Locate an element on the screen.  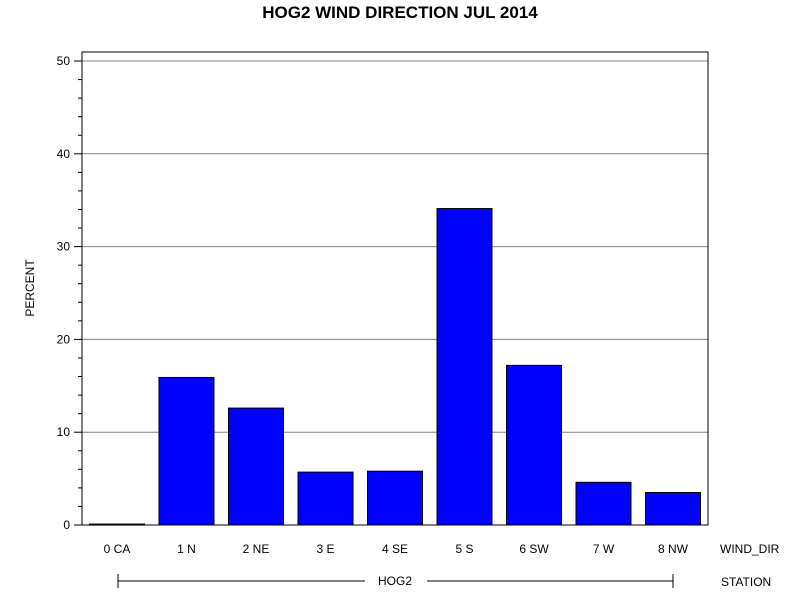
bar-1-n is located at coordinates (186, 451).